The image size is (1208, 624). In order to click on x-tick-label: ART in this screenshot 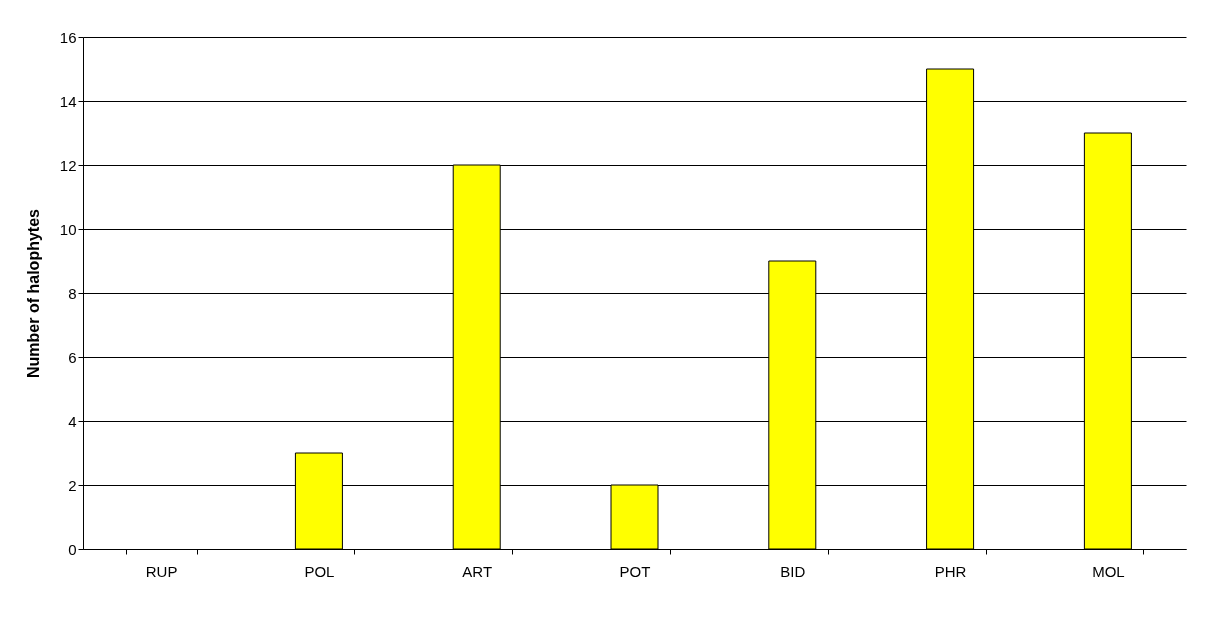, I will do `click(477, 571)`.